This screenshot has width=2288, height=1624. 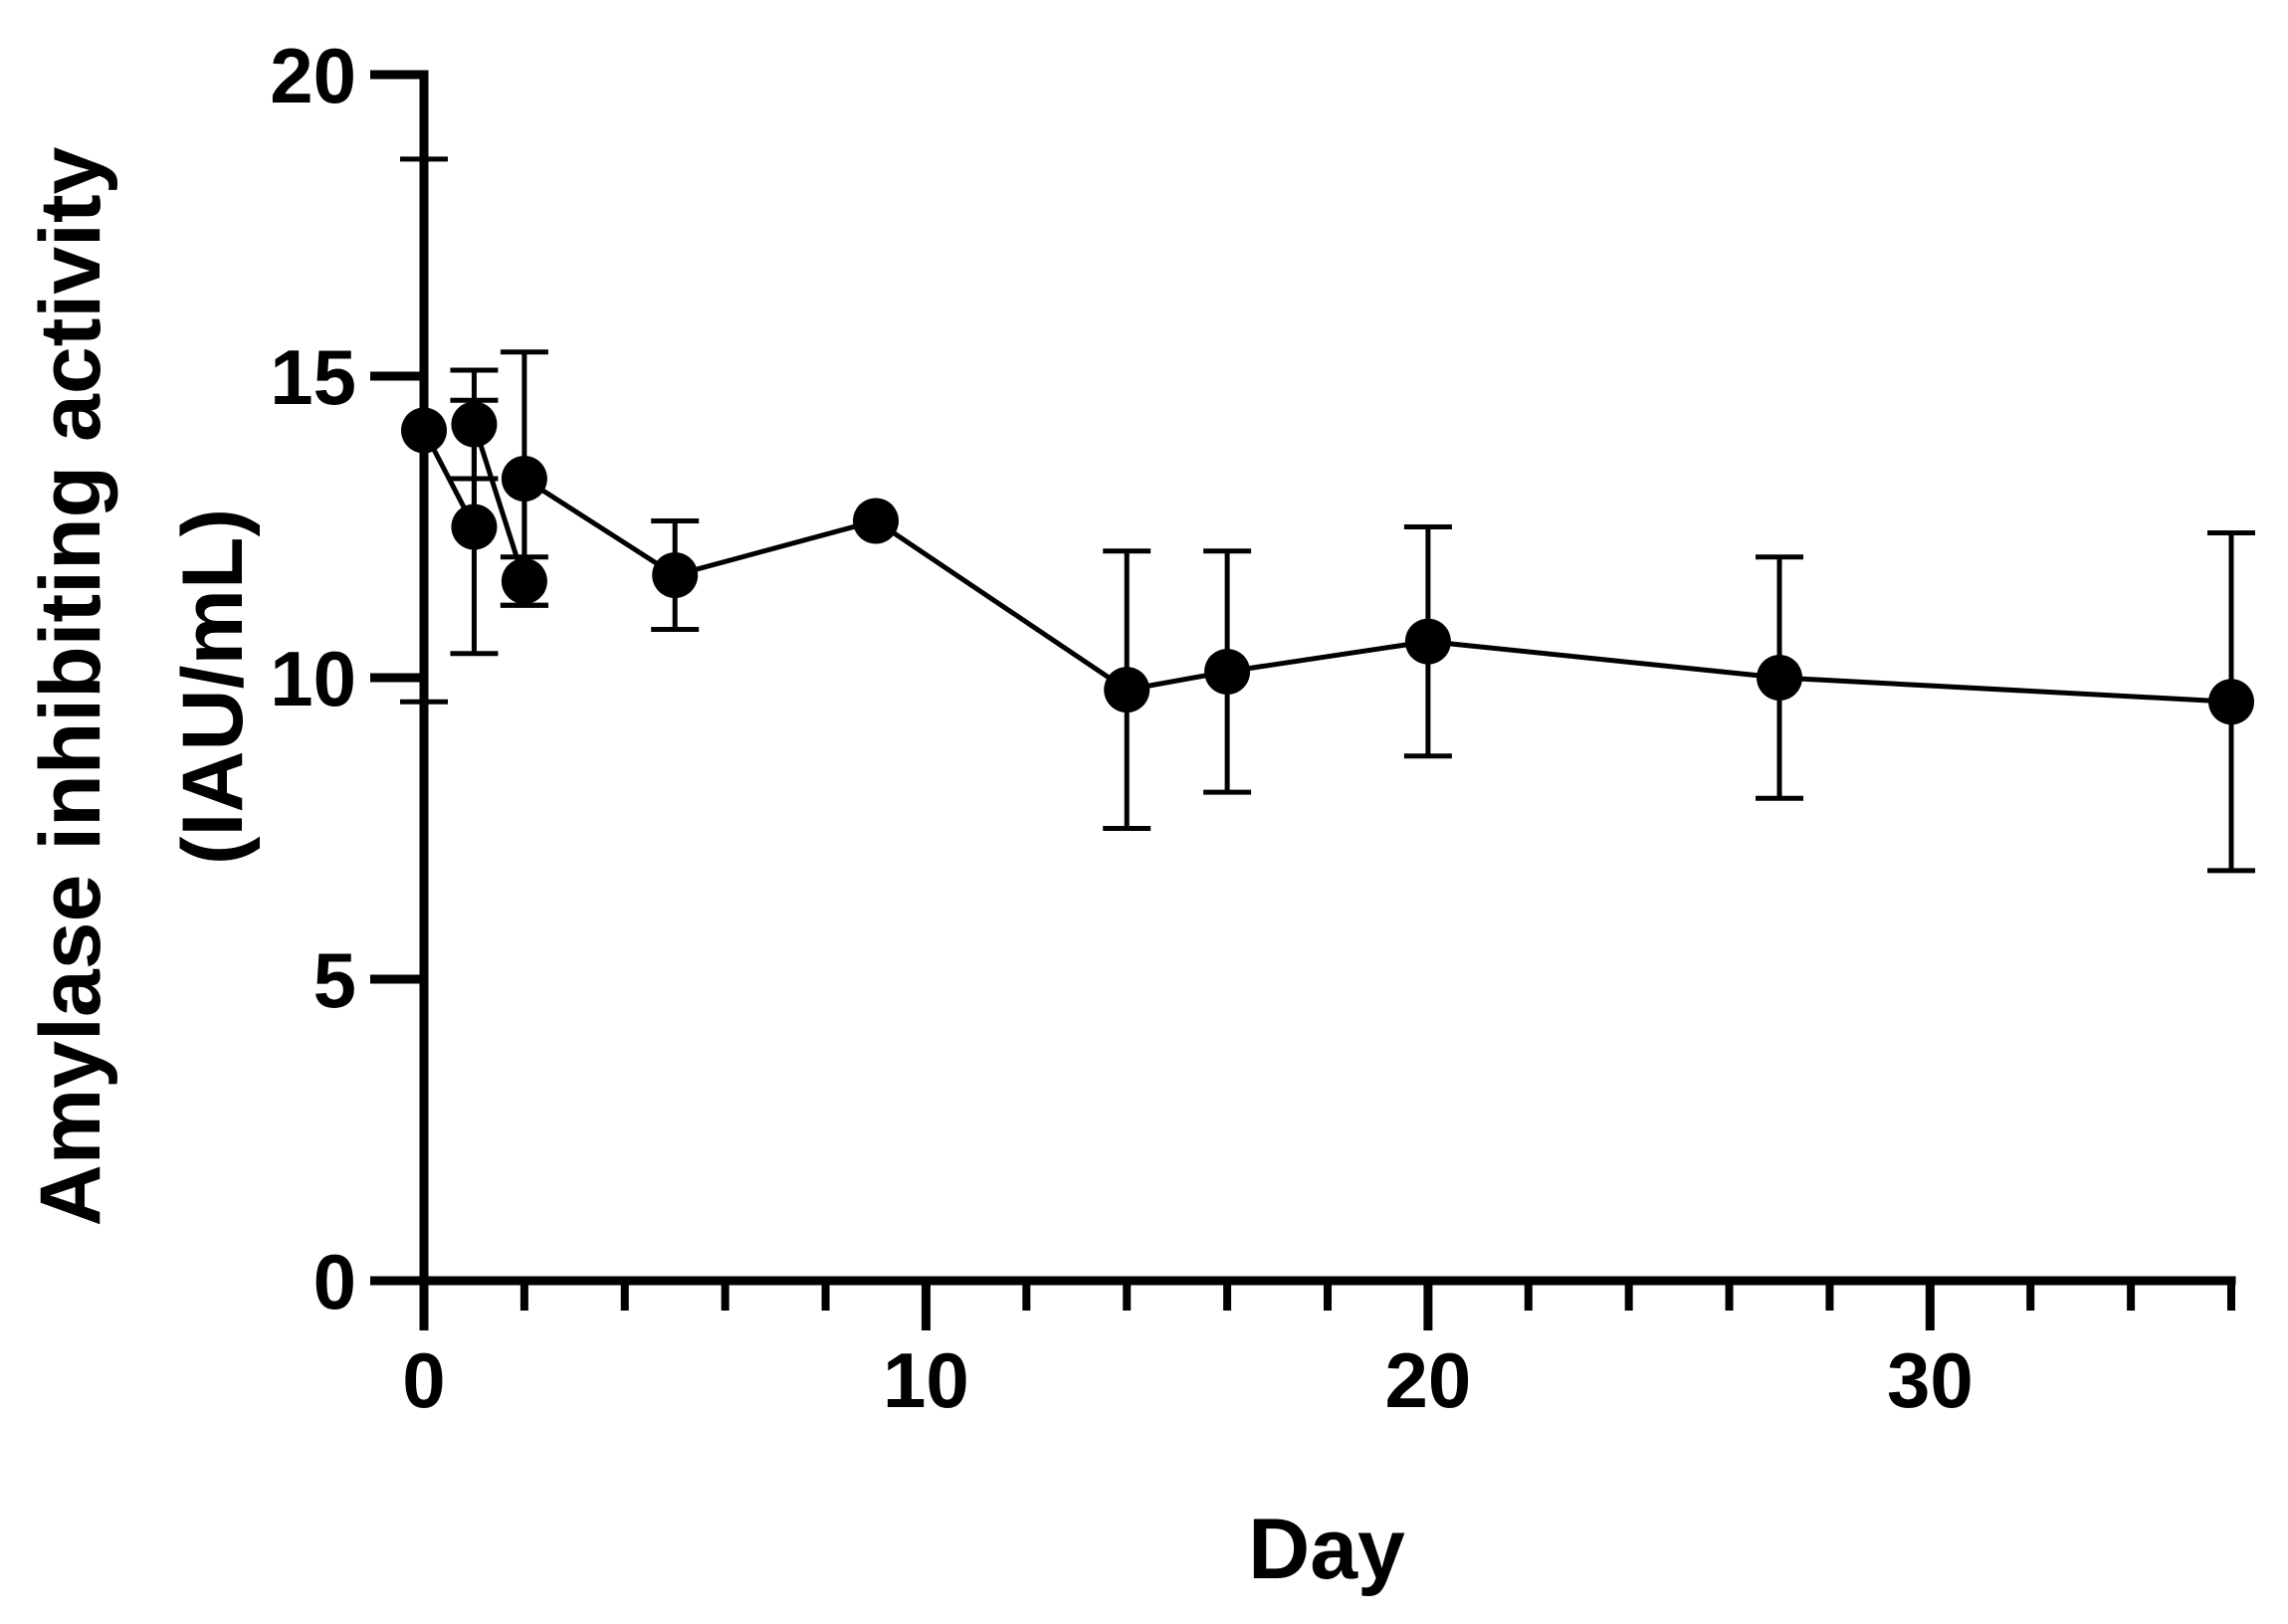 I want to click on x-tick-label: 30, so click(x=1930, y=1380).